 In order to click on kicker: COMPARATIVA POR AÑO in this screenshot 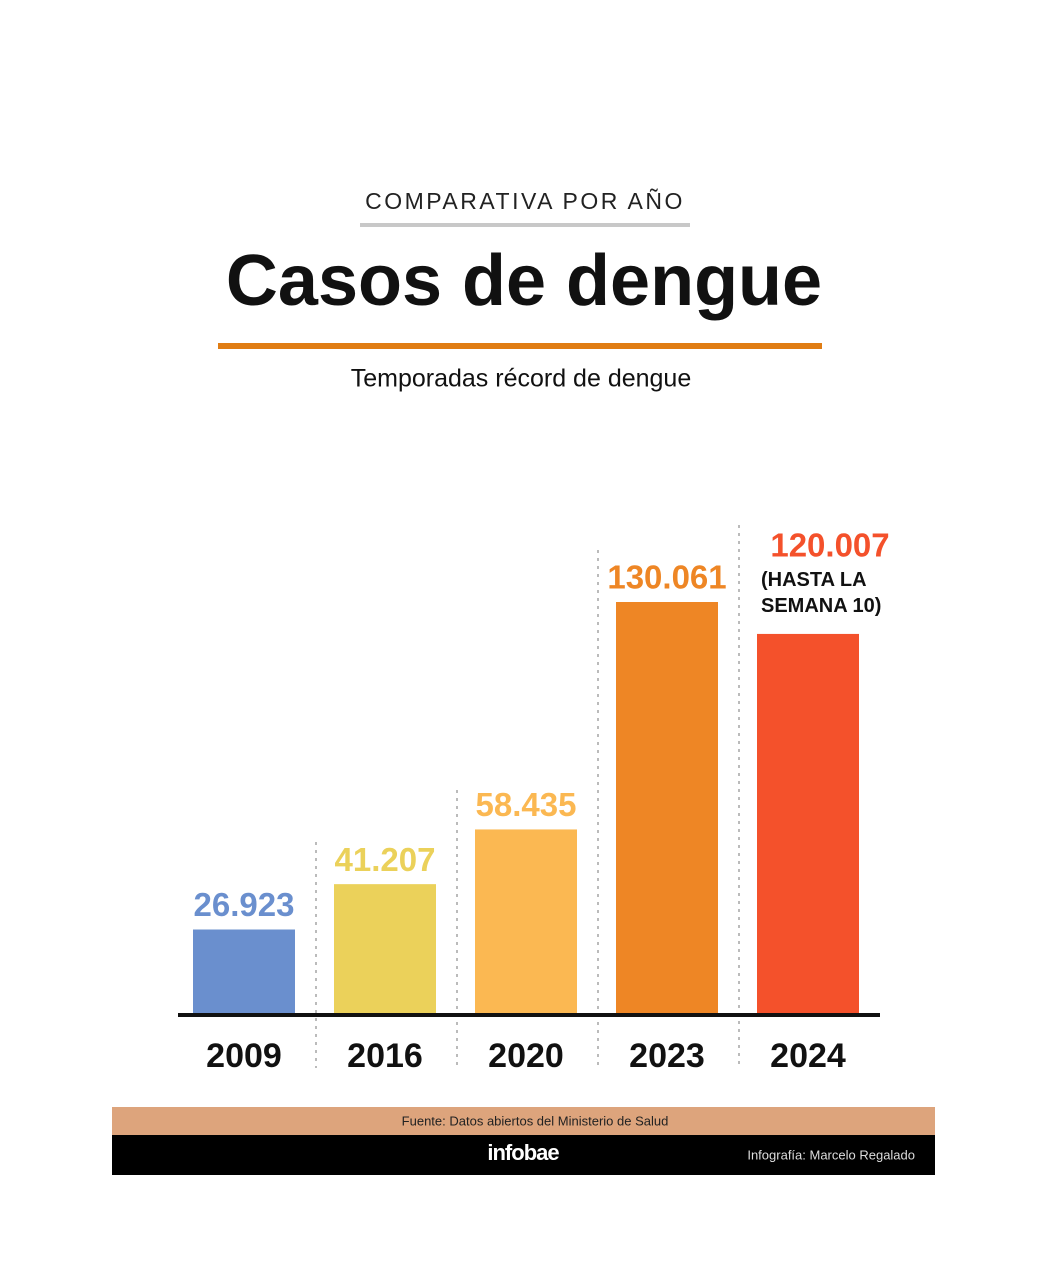, I will do `click(525, 201)`.